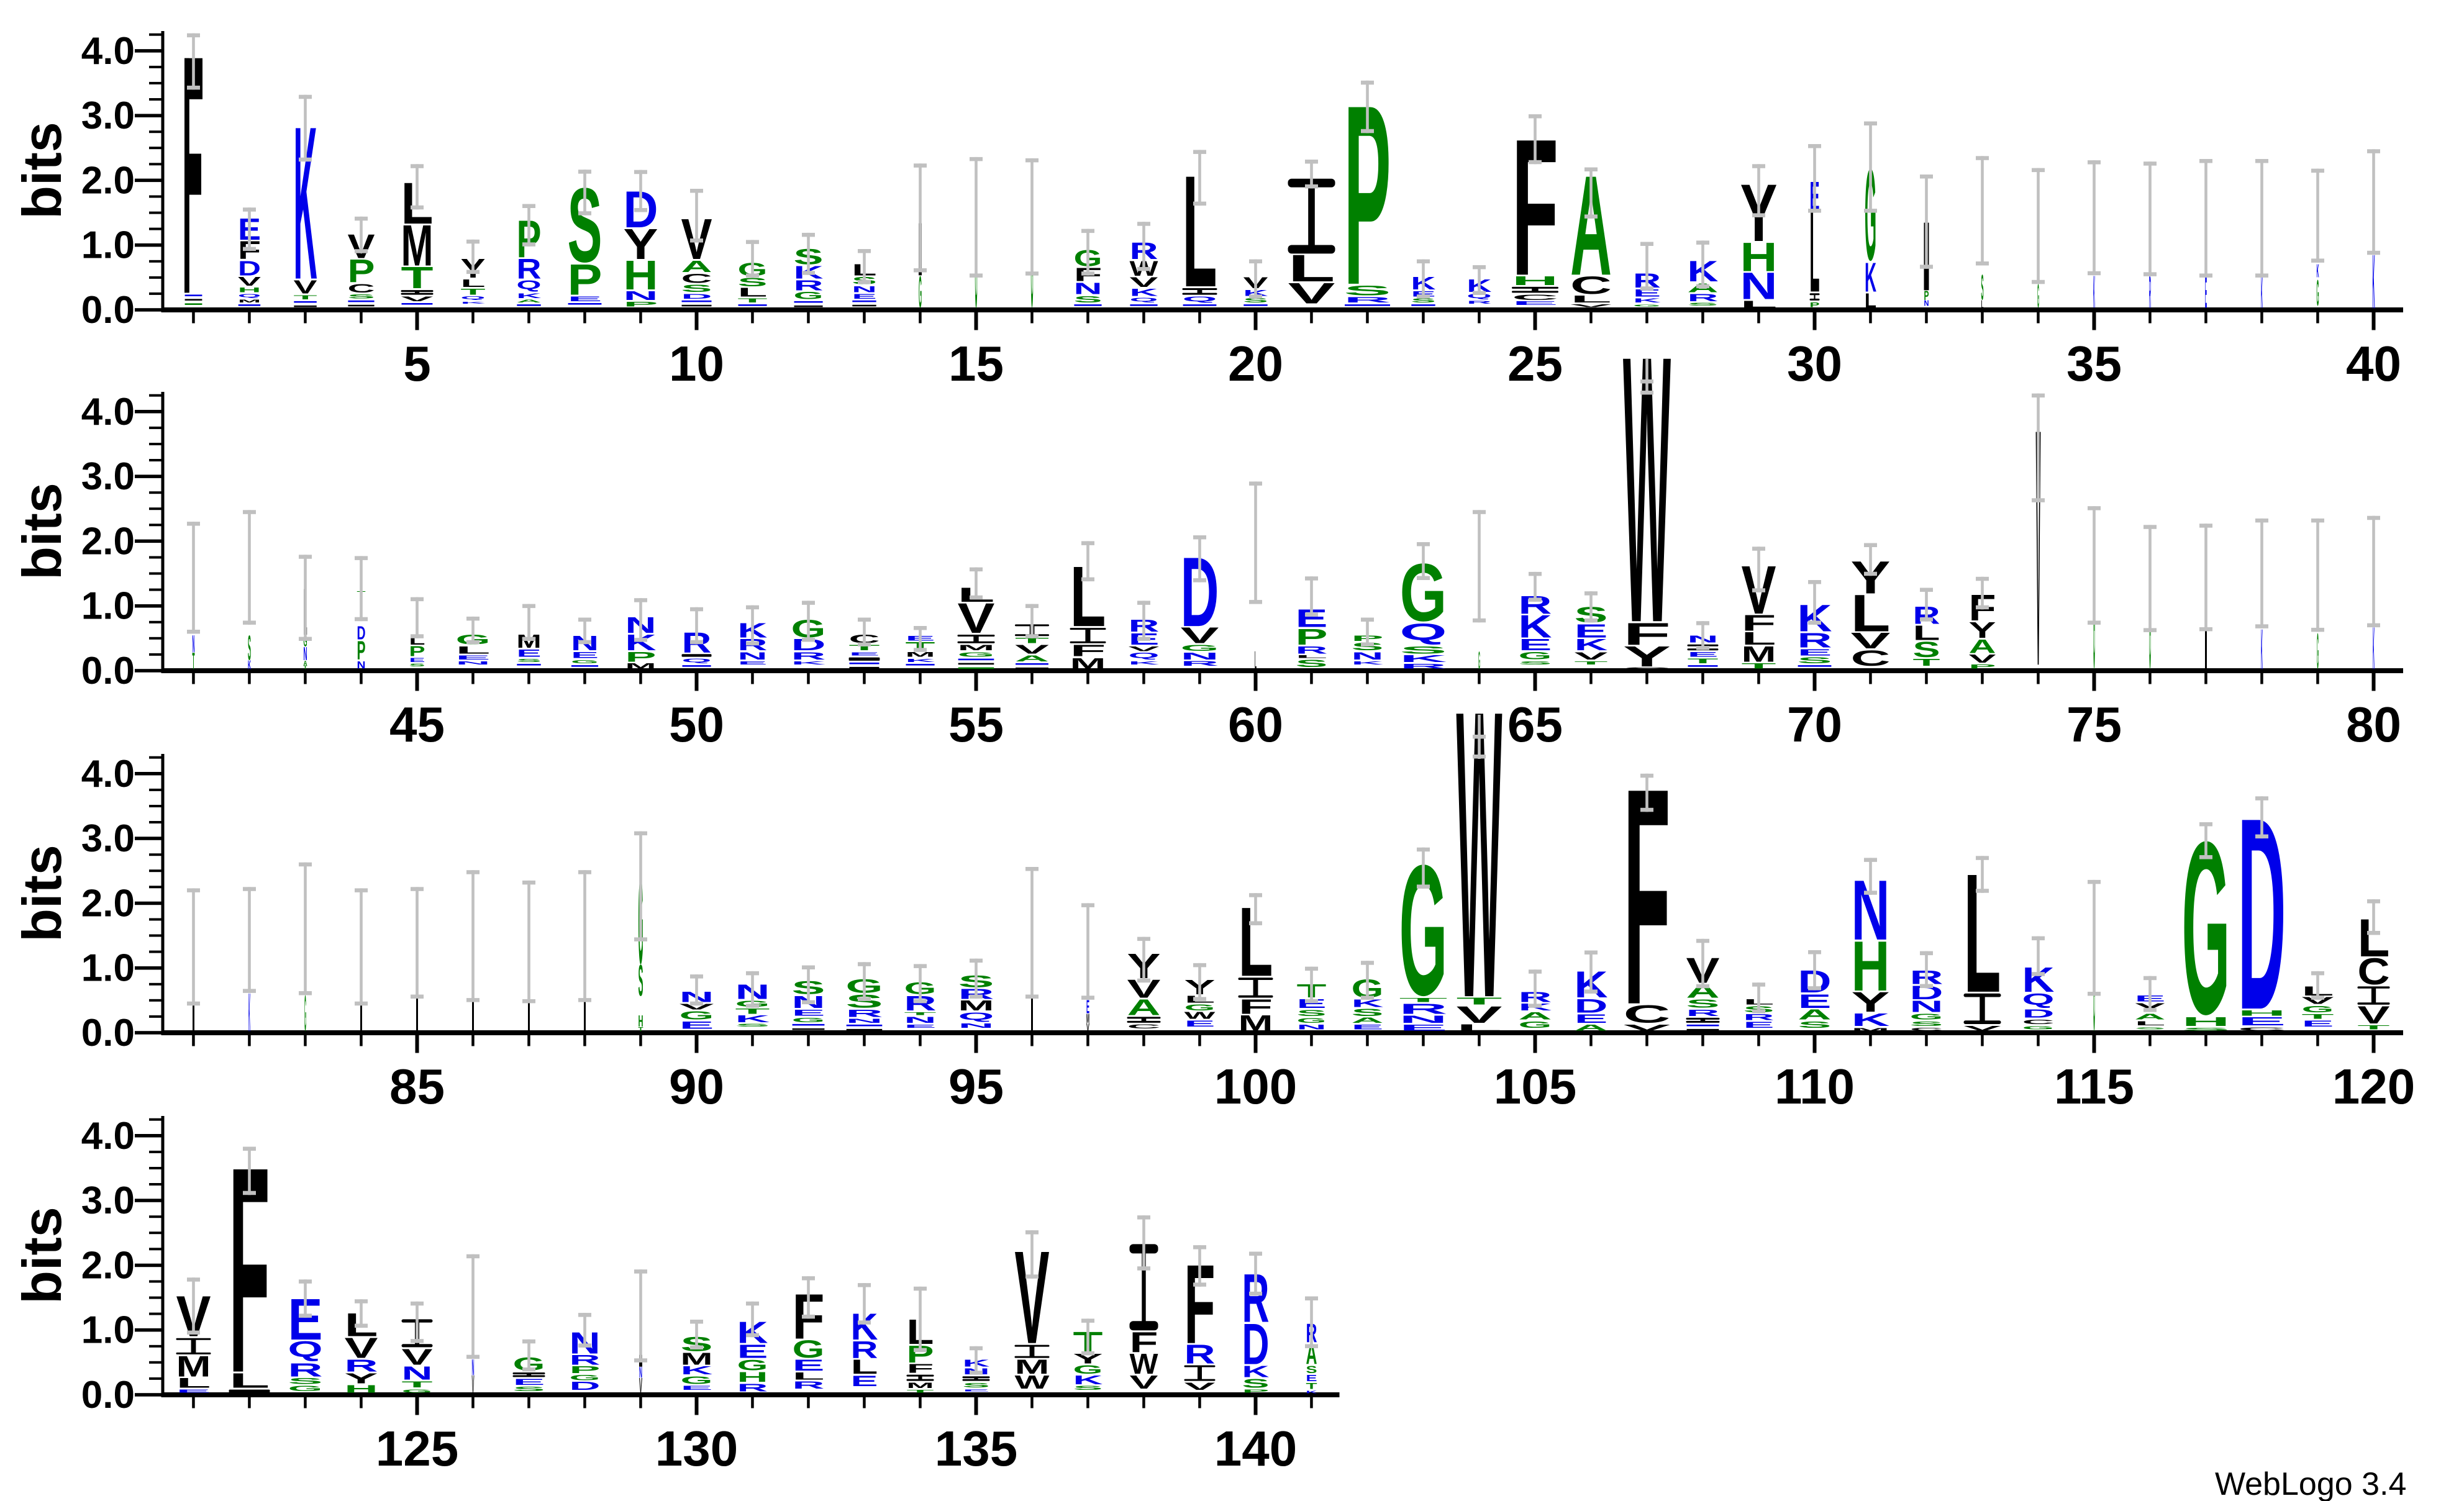 This screenshot has height=1501, width=2464. I want to click on svg-text: 3.0, so click(108, 115).